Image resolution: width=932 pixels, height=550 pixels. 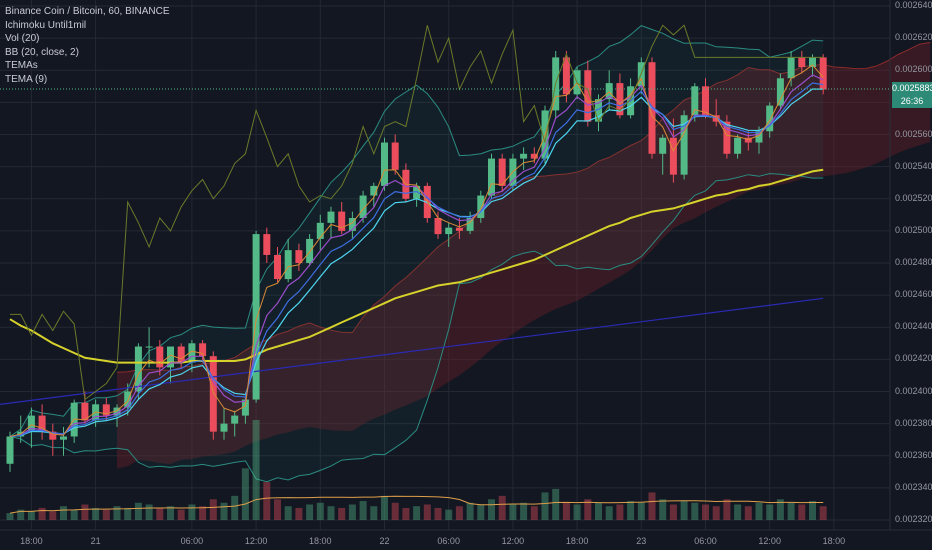 I want to click on time-tick-label: 21, so click(x=95, y=541).